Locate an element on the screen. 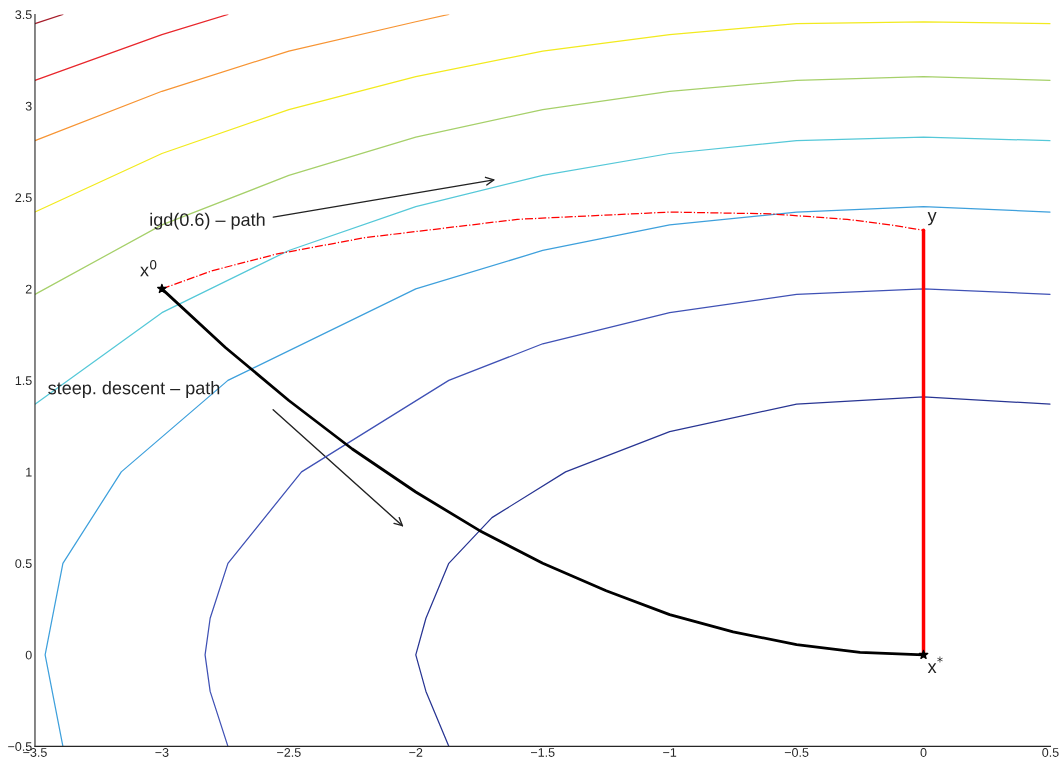 The image size is (1060, 760). x-tick-label: −2 is located at coordinates (416, 752).